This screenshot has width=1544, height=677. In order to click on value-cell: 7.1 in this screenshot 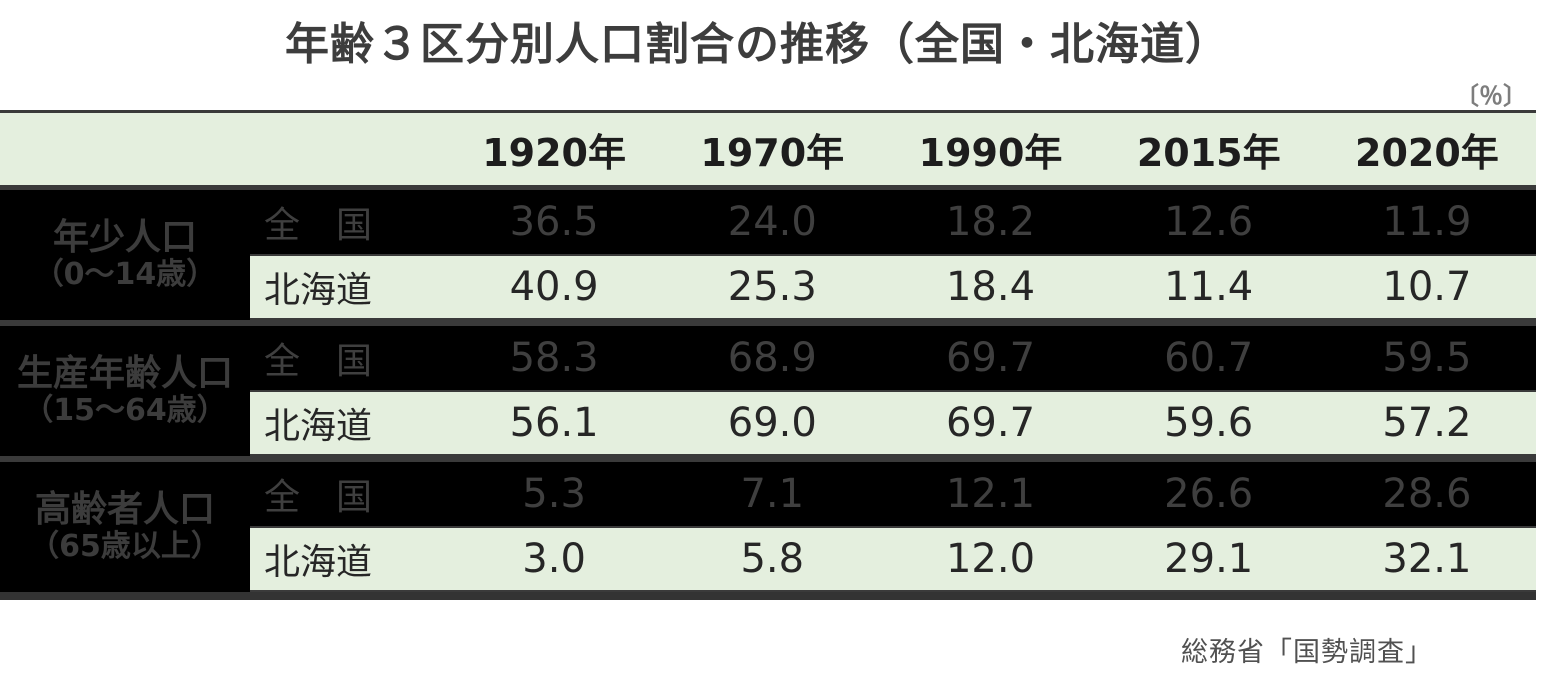, I will do `click(772, 494)`.